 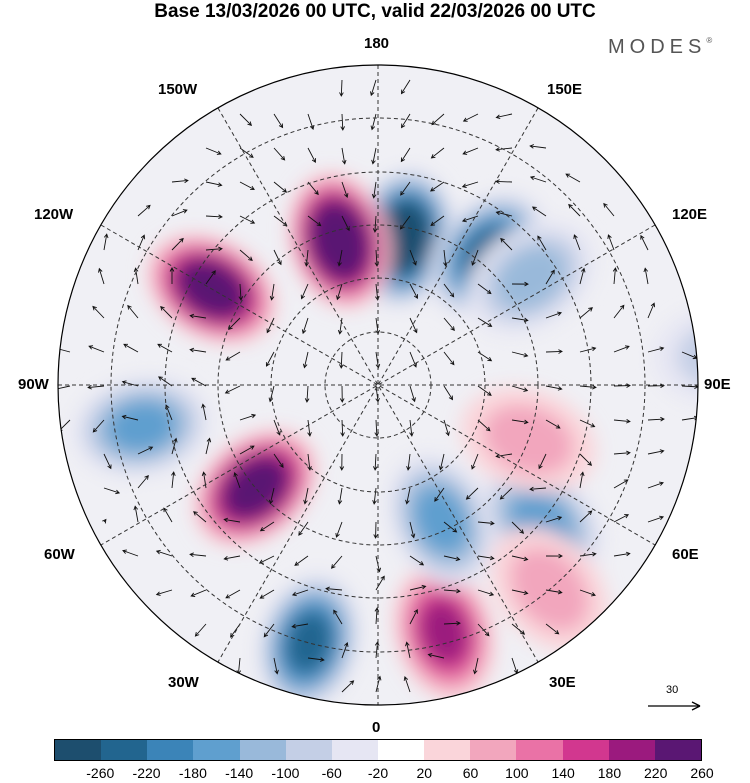 I want to click on colorbar-tick-label: -180, so click(x=192, y=773).